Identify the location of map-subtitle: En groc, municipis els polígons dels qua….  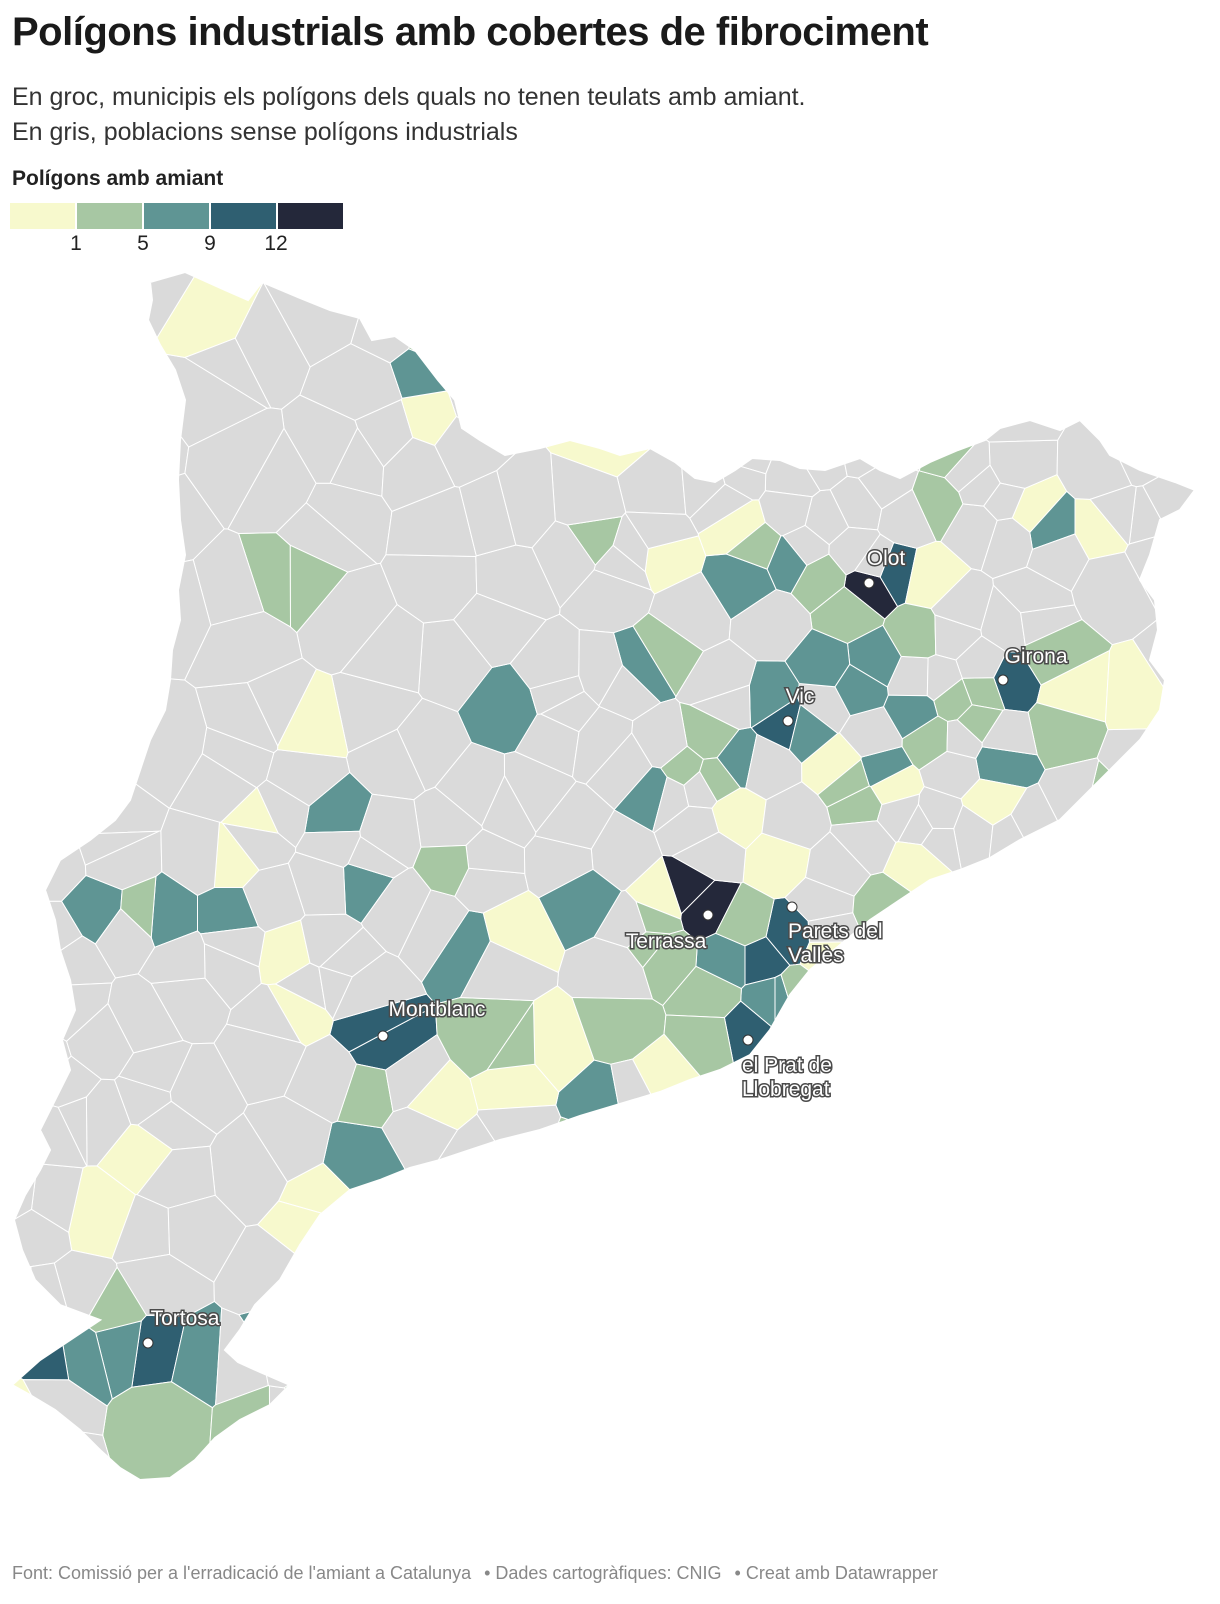
(409, 115).